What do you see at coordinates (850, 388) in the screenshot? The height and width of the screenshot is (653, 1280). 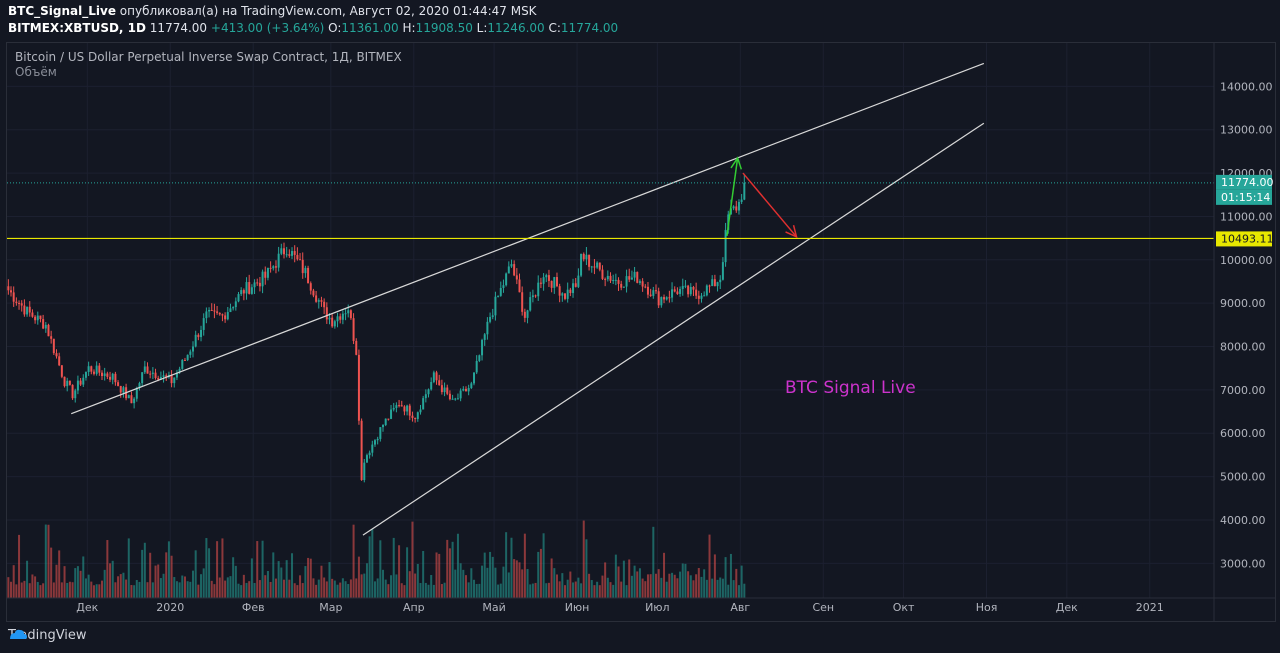 I see `signal-annotation: BTC Signal Live` at bounding box center [850, 388].